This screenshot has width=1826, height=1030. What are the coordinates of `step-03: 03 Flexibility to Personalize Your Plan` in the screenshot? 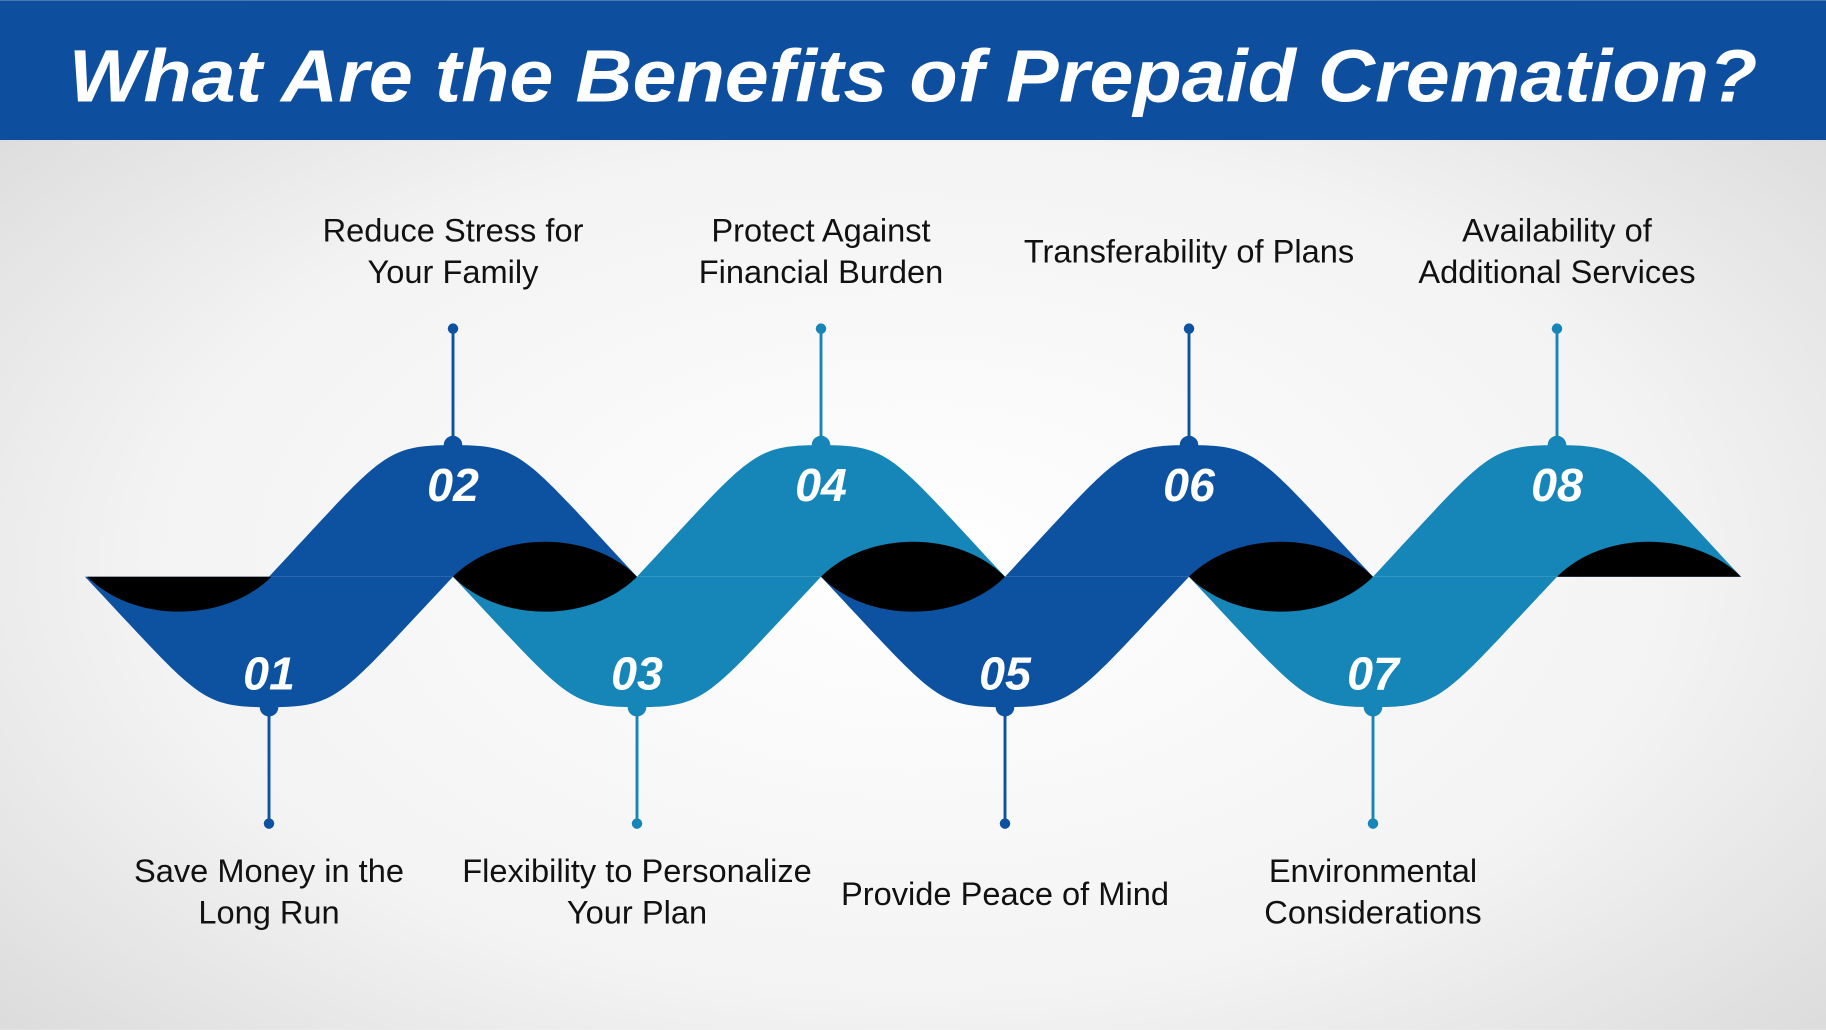 It's located at (637, 789).